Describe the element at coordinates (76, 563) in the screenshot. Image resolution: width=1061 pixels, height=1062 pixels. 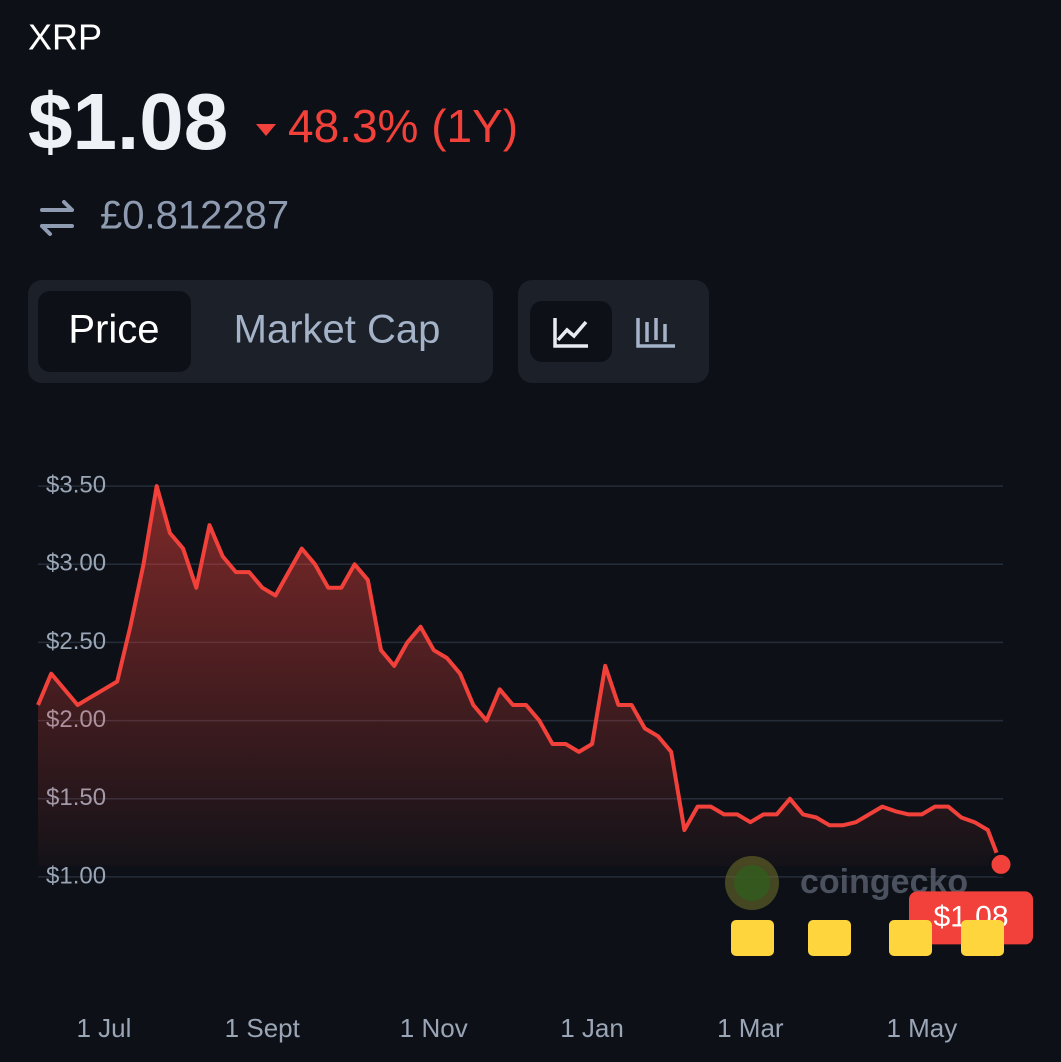
I see `y-tick-label: $3.00` at that location.